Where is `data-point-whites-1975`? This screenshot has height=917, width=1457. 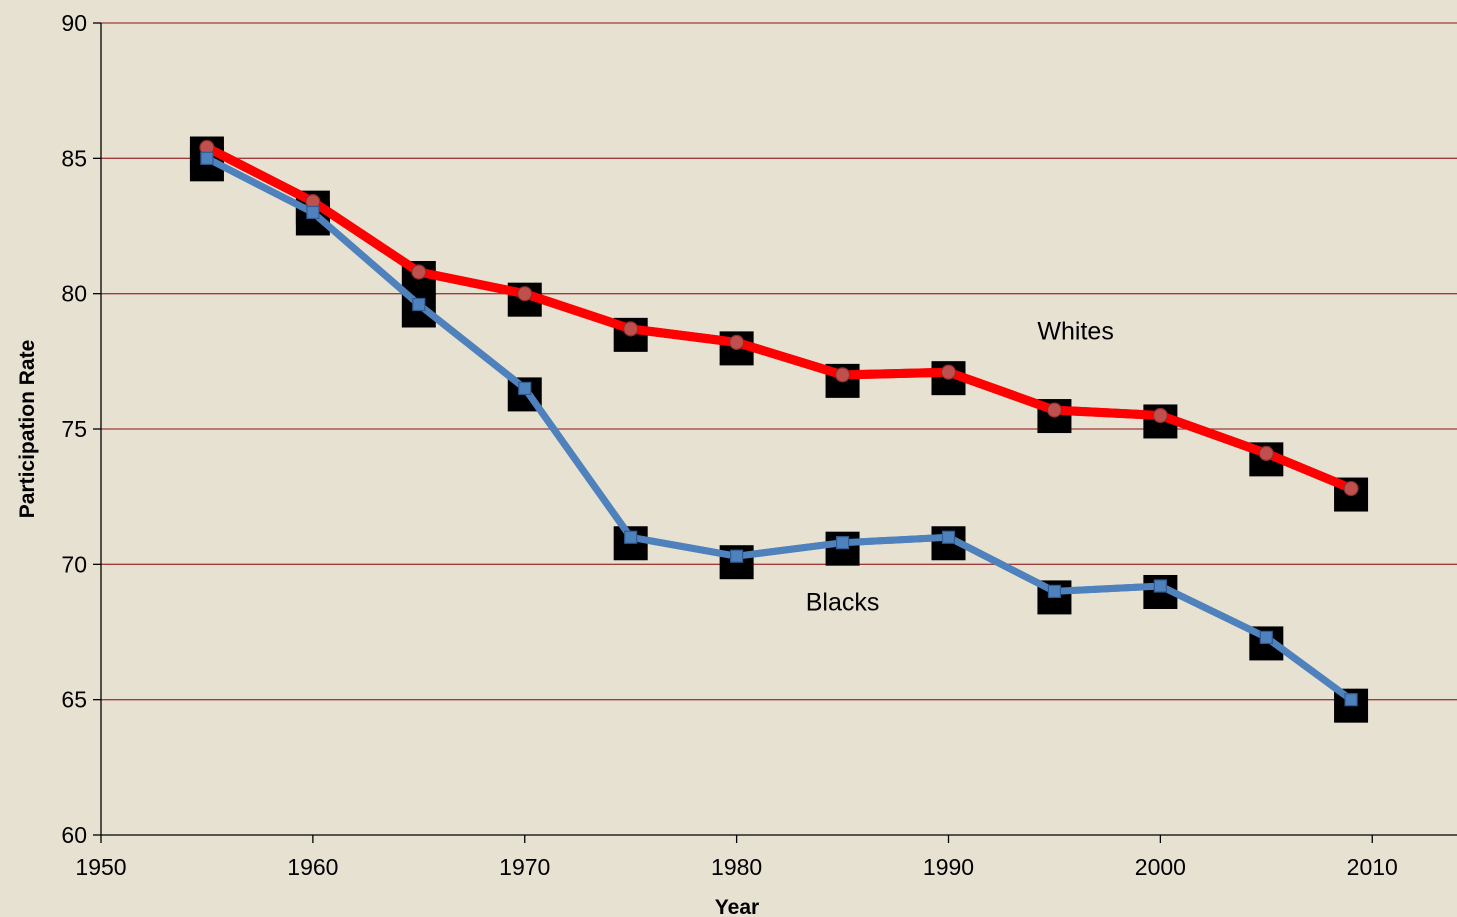
data-point-whites-1975 is located at coordinates (631, 329).